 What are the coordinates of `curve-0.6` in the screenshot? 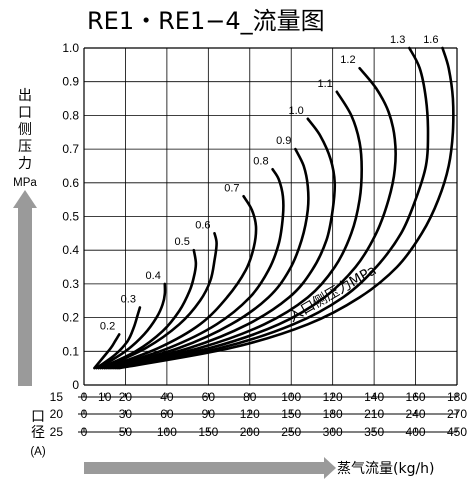 It's located at (159, 301).